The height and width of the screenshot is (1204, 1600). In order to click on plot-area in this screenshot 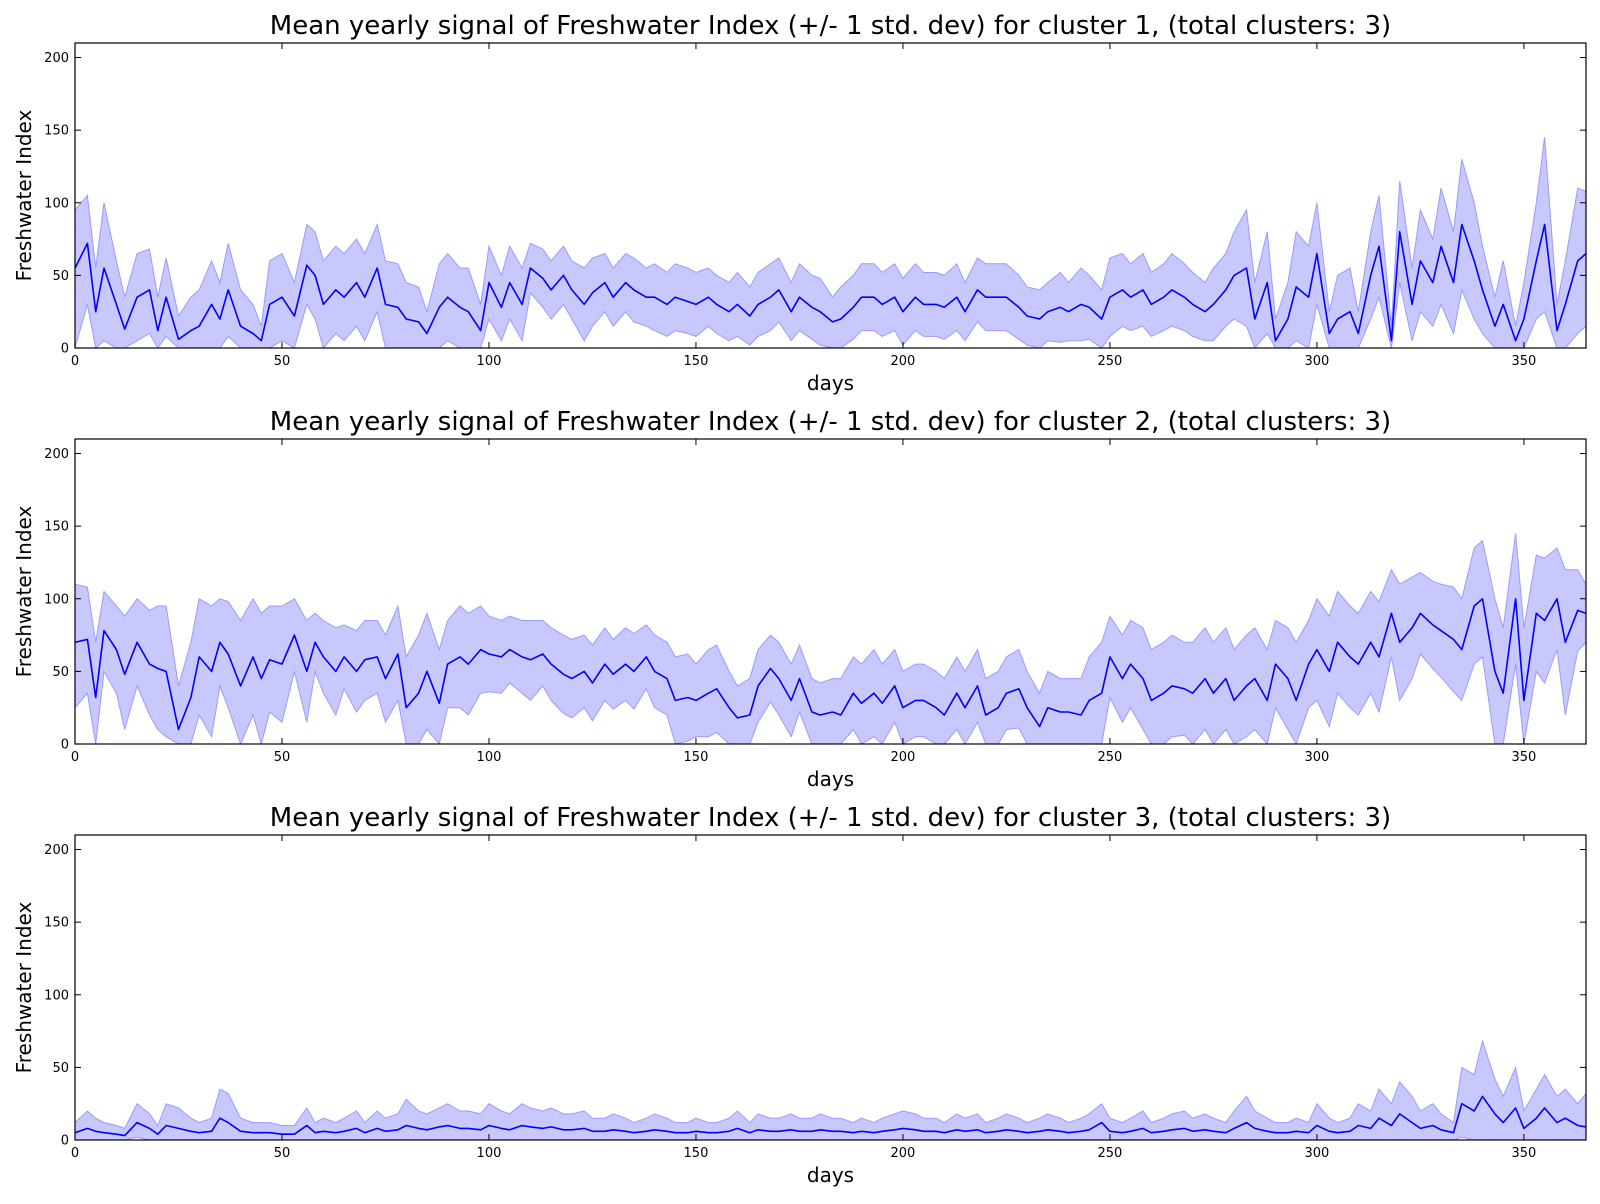, I will do `click(830, 1089)`.